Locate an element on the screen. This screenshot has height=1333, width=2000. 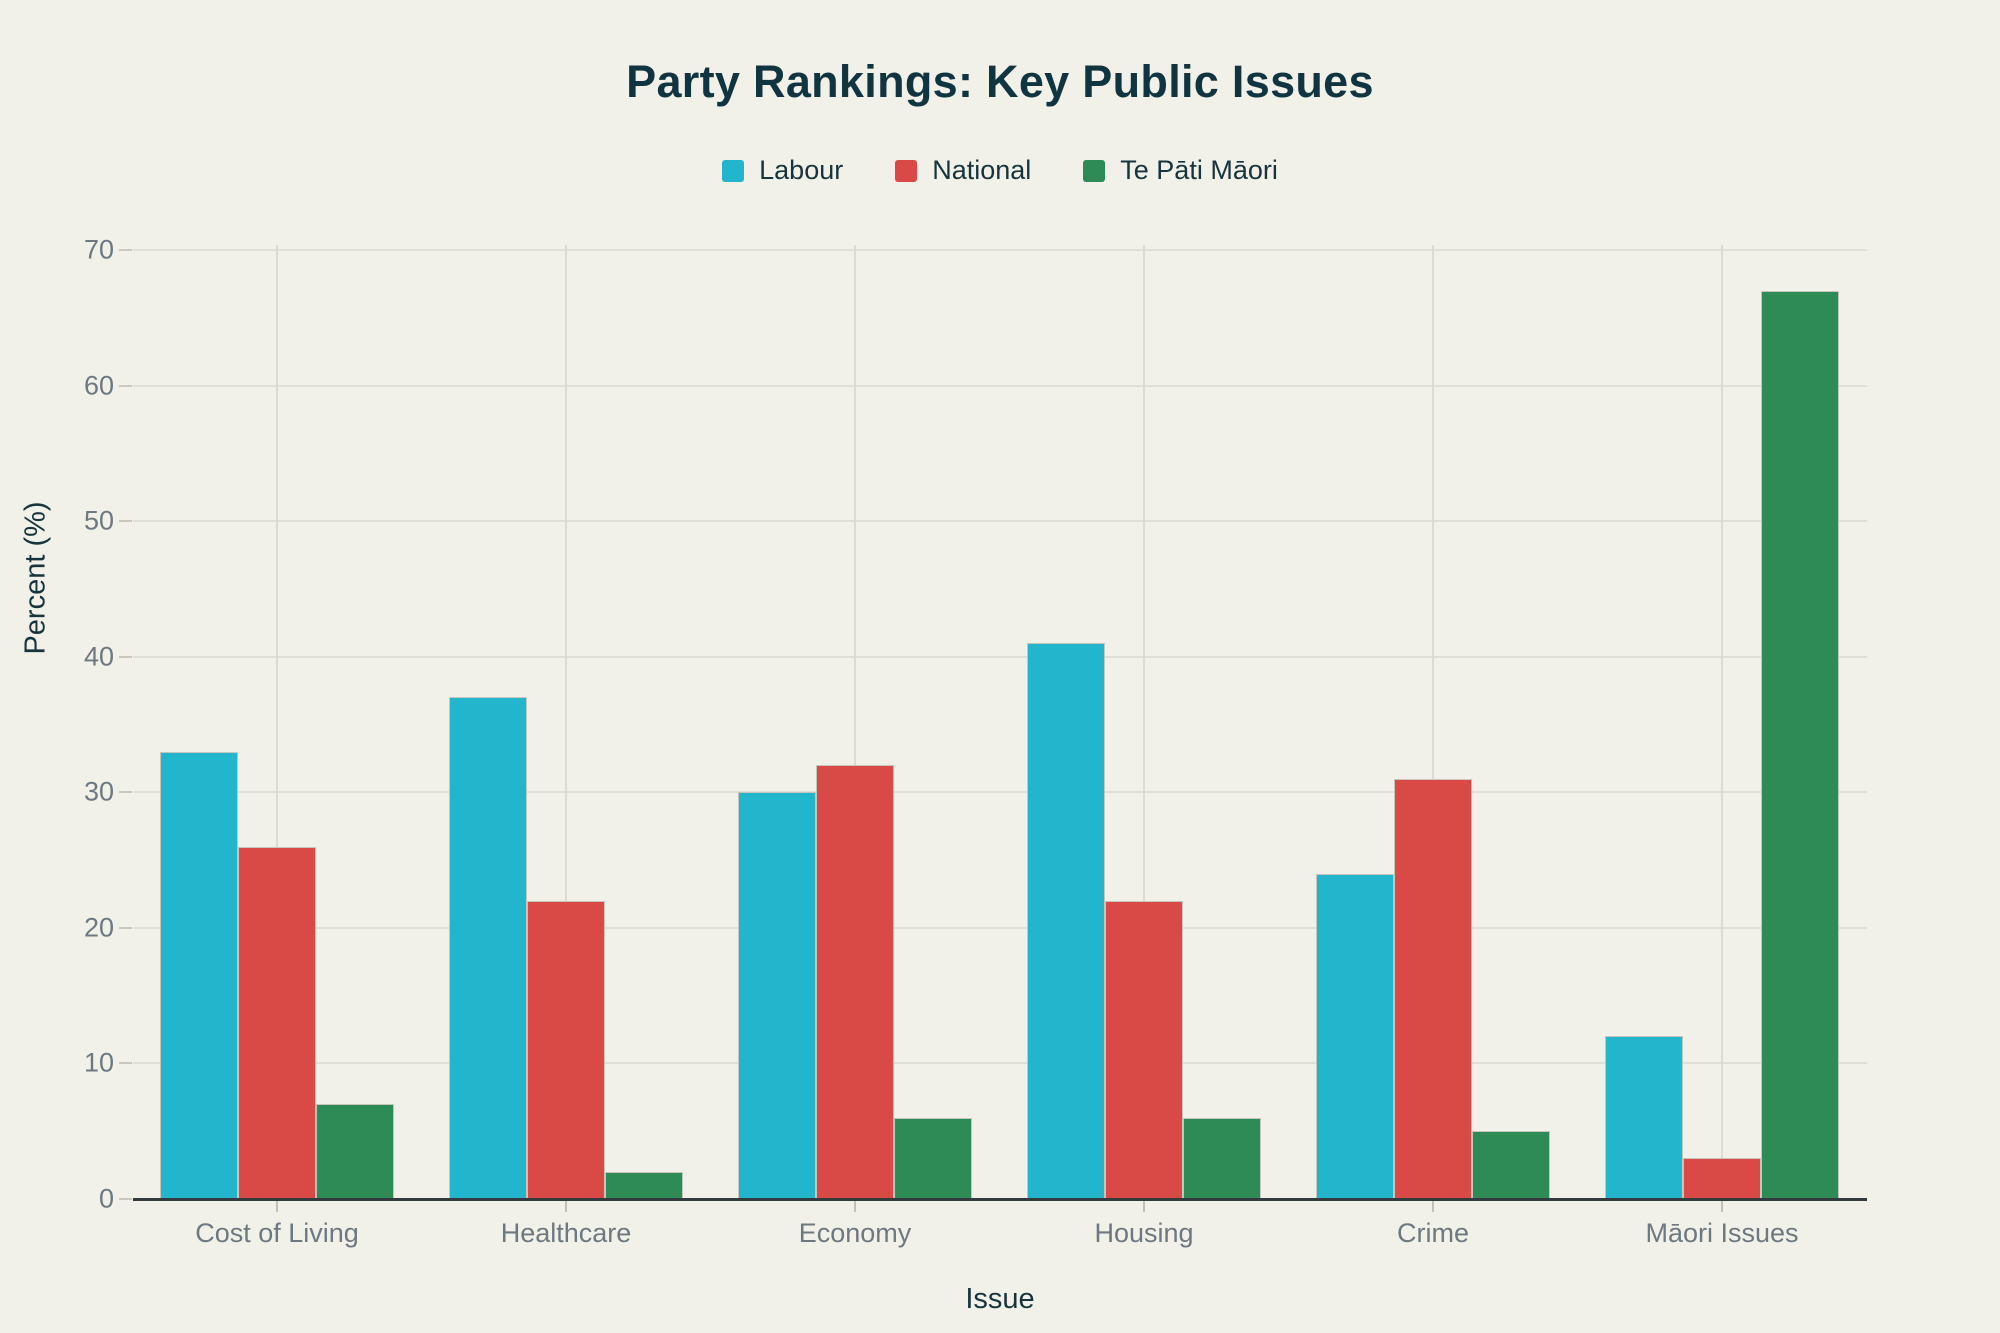
gridline-vertical-housing is located at coordinates (1144, 722).